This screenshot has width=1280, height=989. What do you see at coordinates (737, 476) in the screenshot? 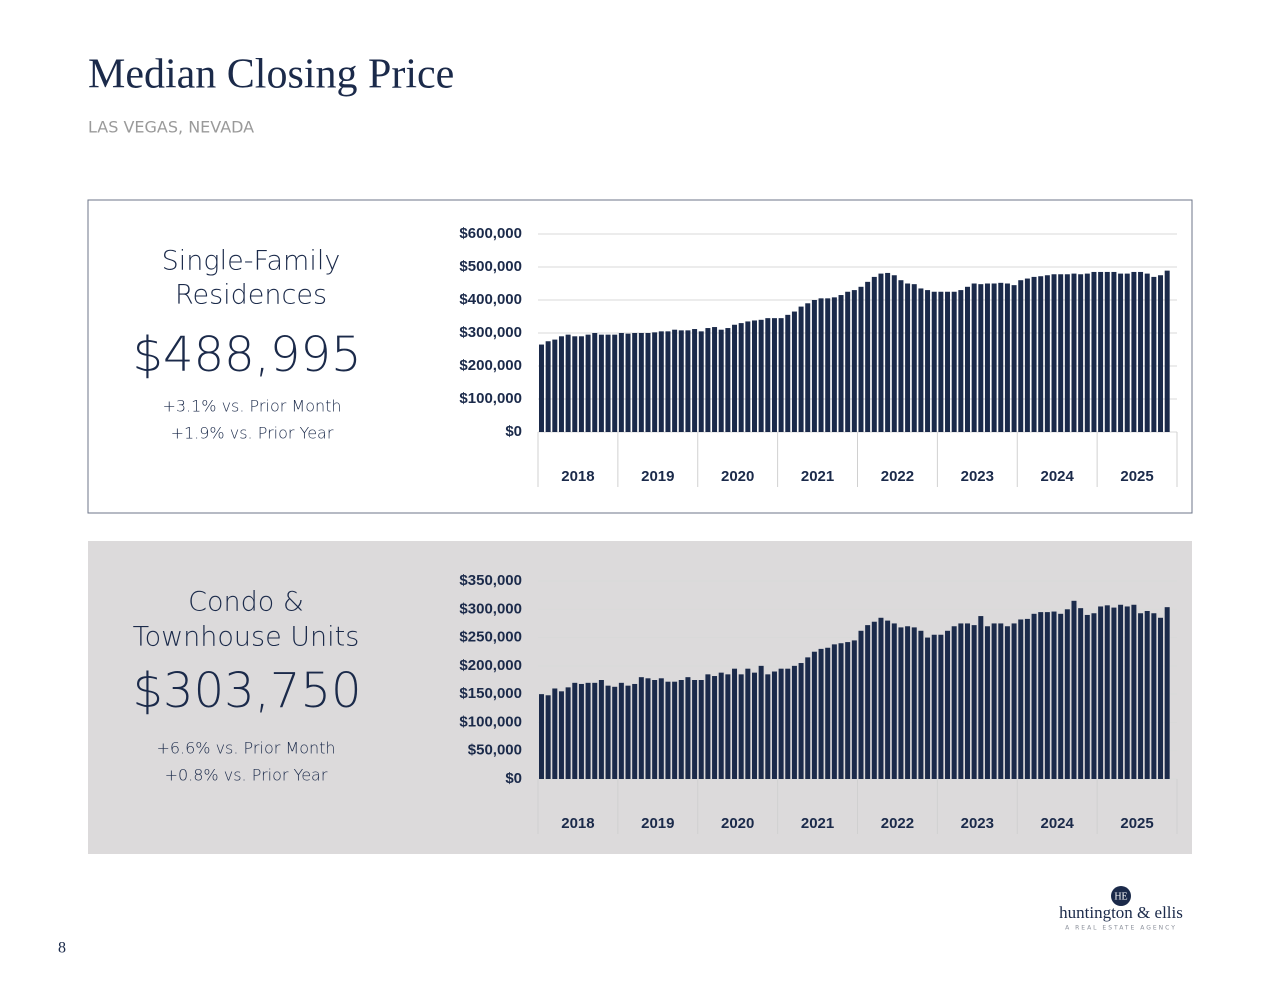
I see `x-group-label: 2020` at bounding box center [737, 476].